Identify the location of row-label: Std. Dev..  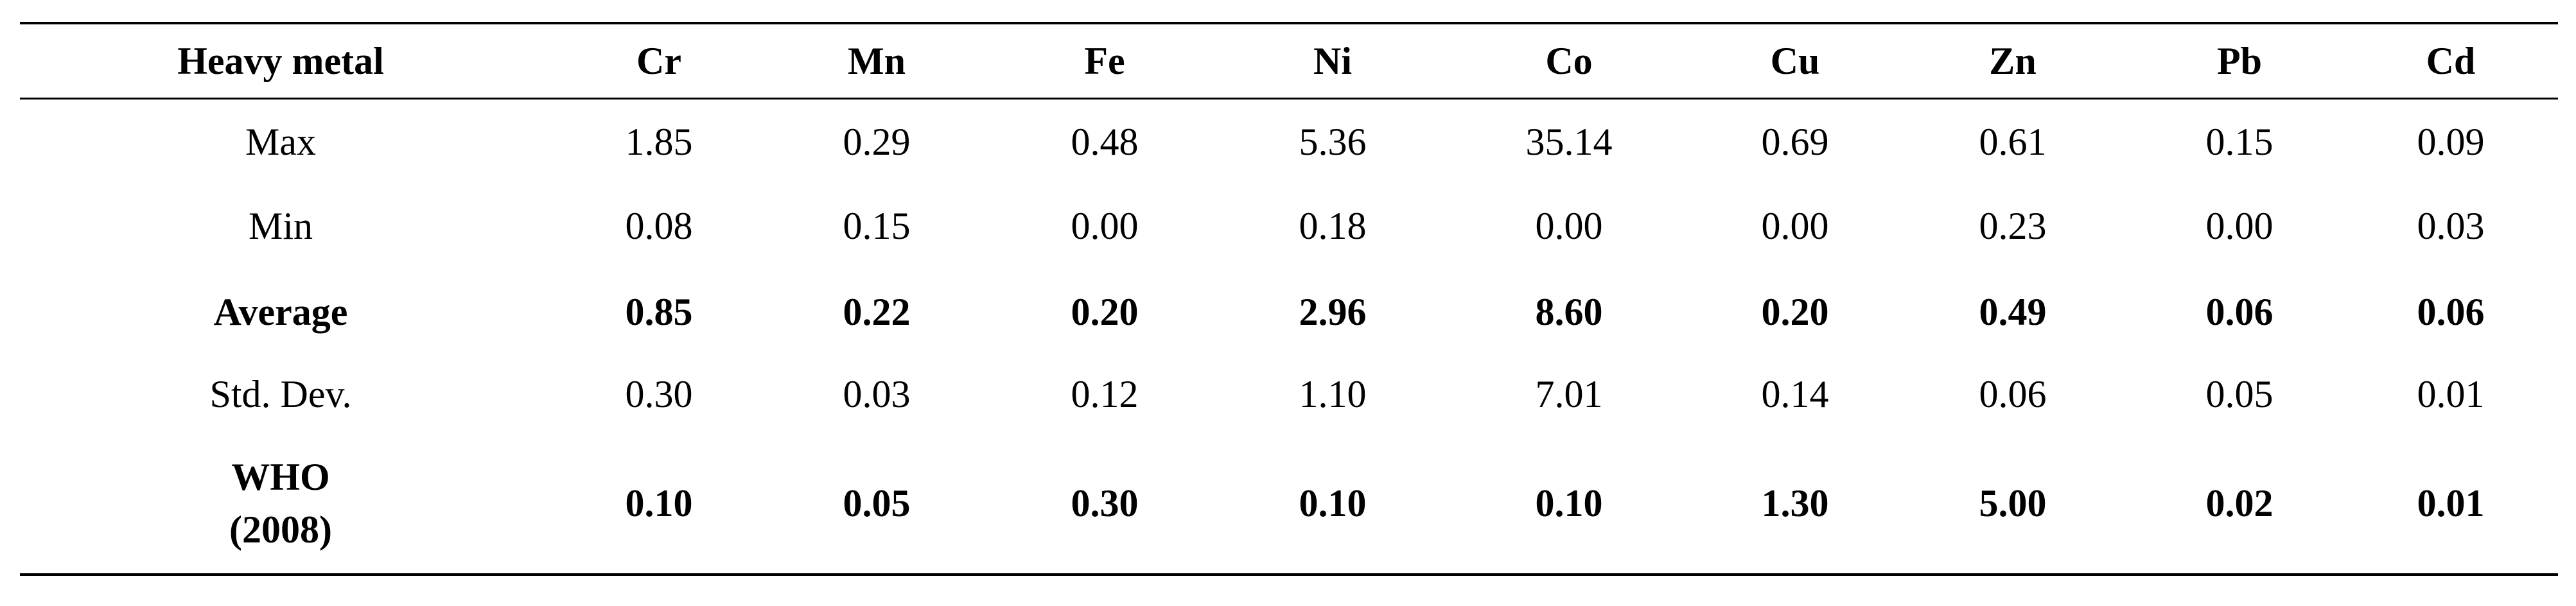
(280, 394).